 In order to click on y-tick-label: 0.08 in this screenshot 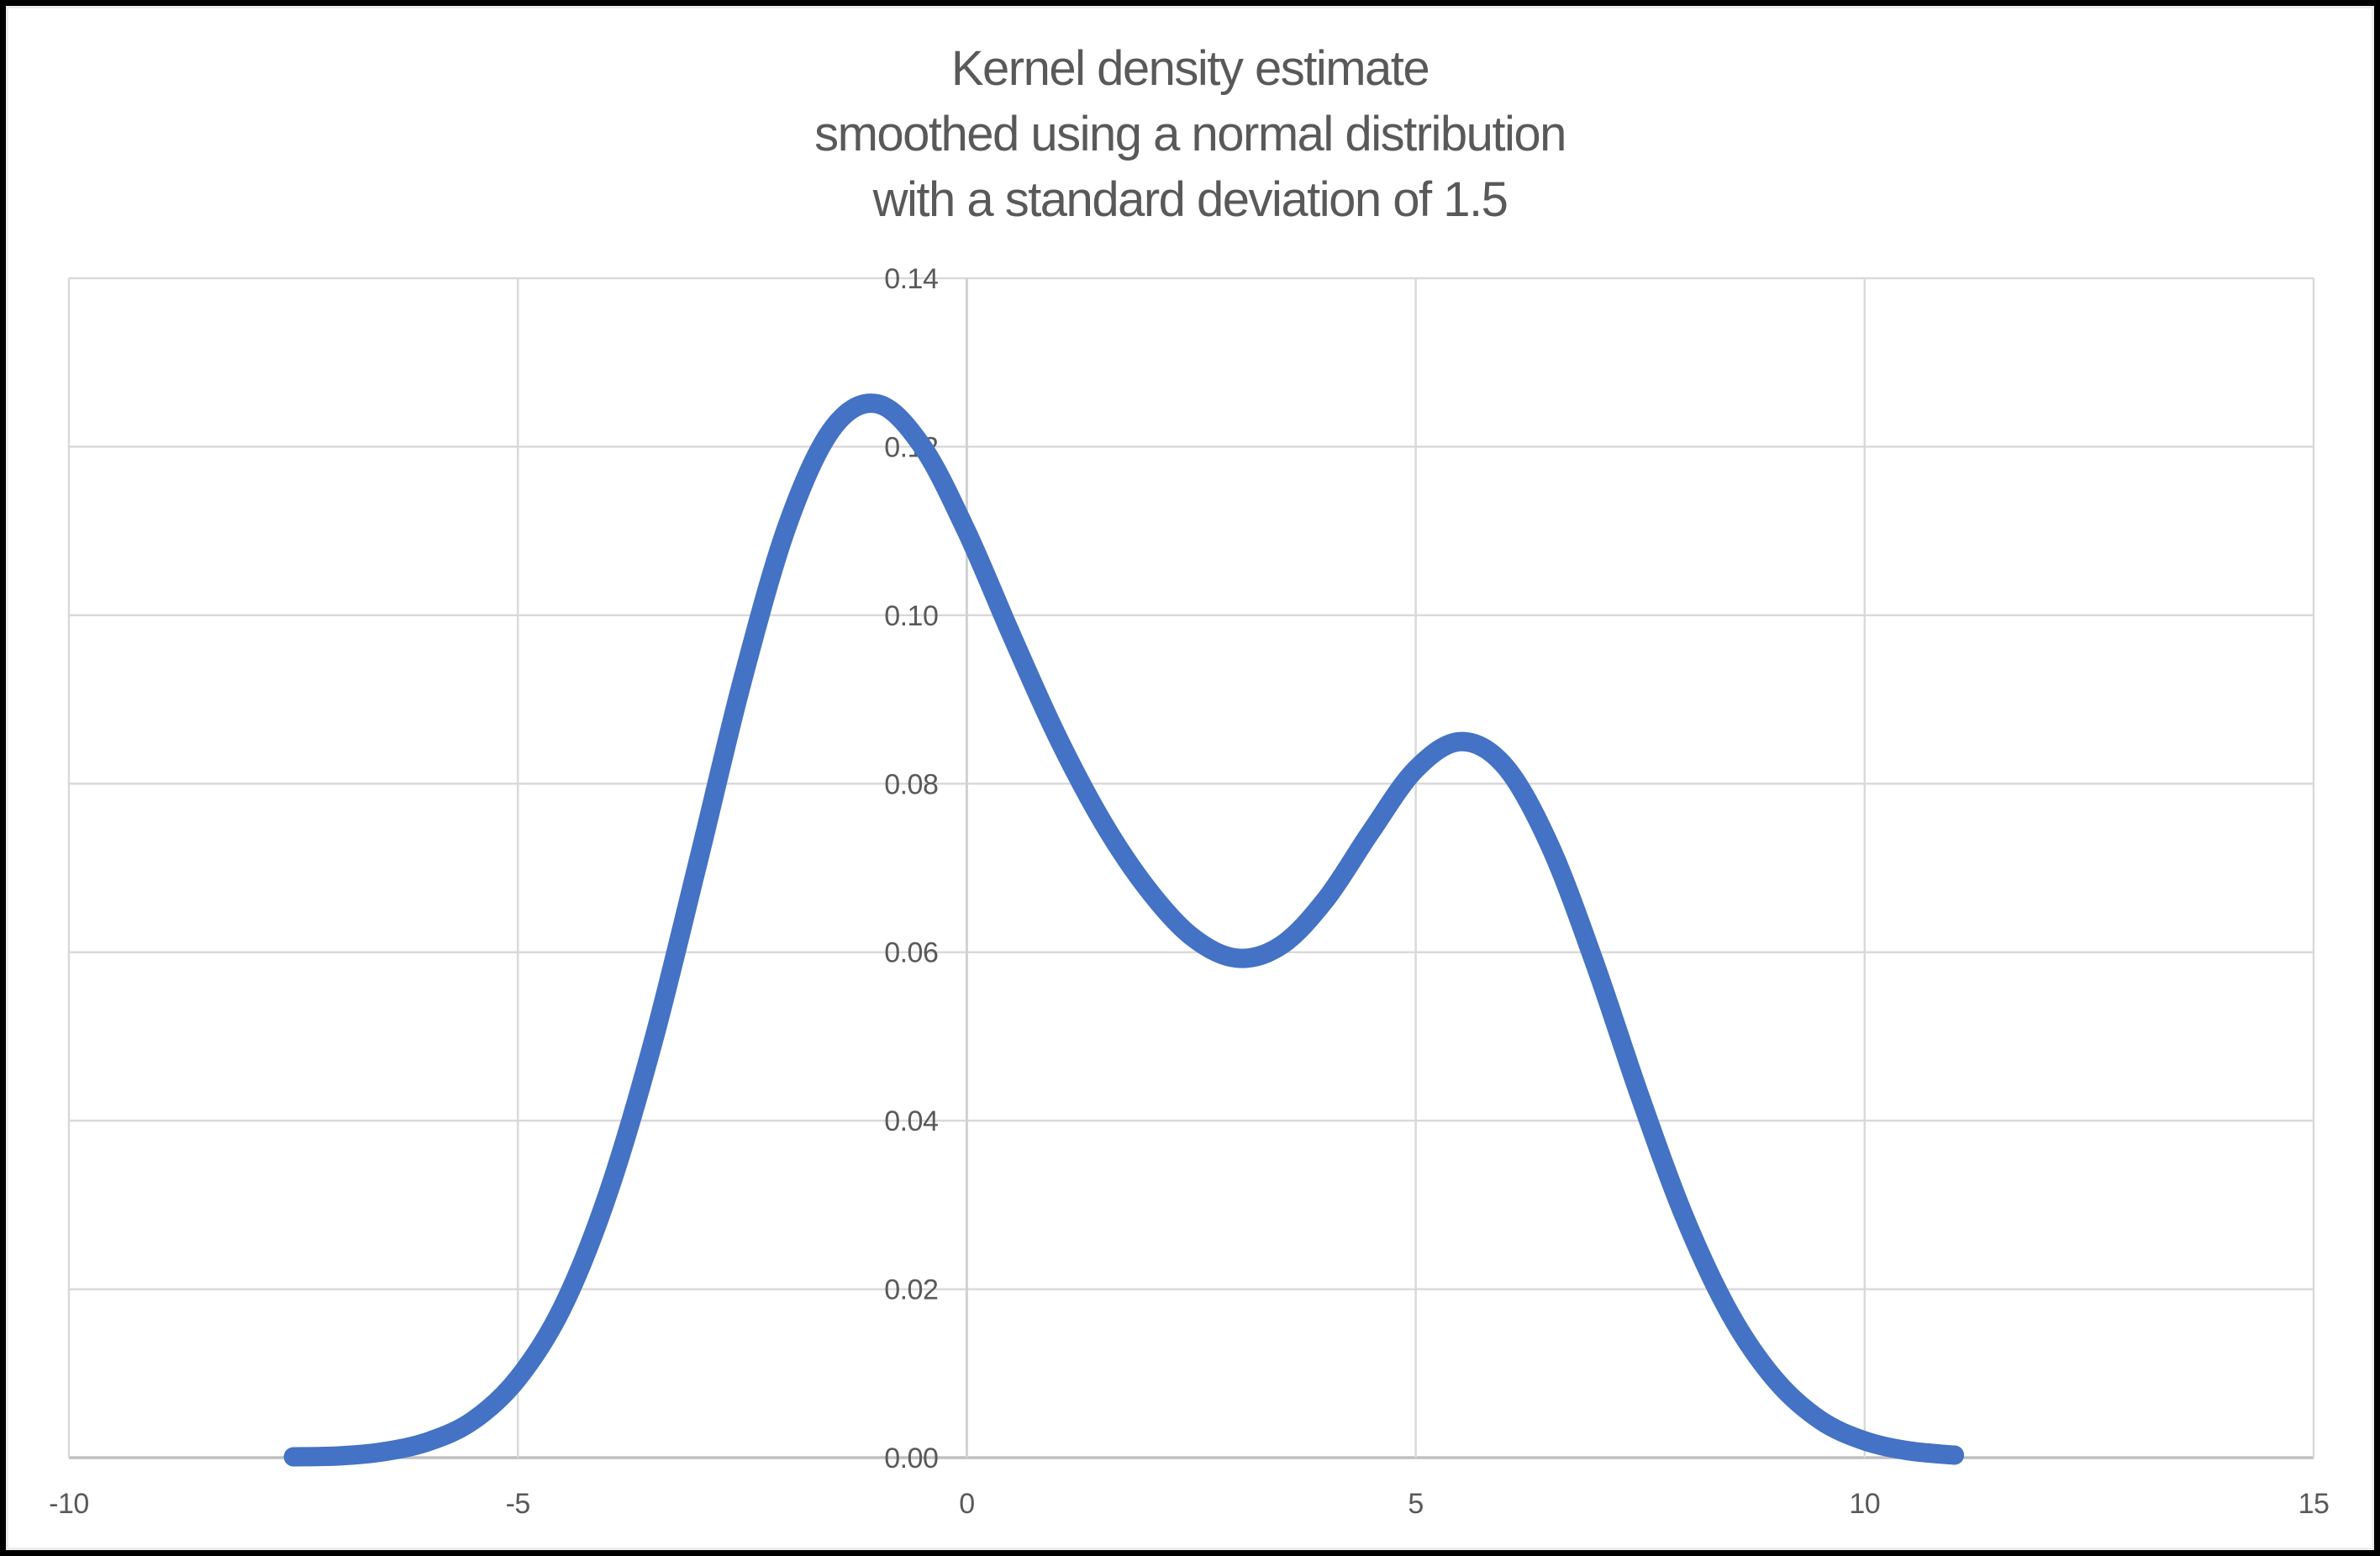, I will do `click(911, 784)`.